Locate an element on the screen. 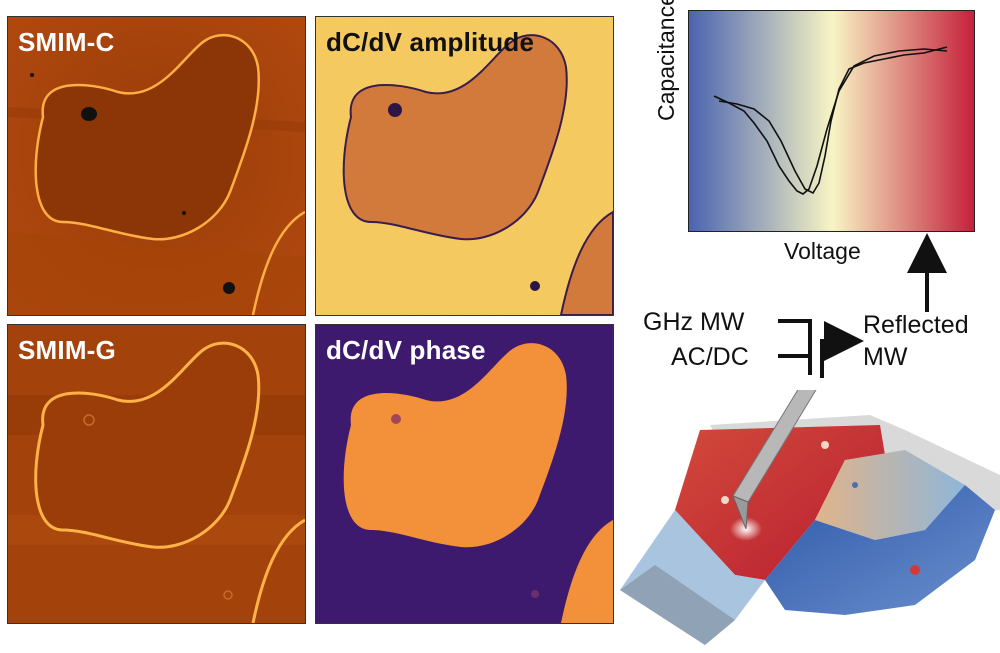  cv-y-axis-label: Capacitance is located at coordinates (666, 60).